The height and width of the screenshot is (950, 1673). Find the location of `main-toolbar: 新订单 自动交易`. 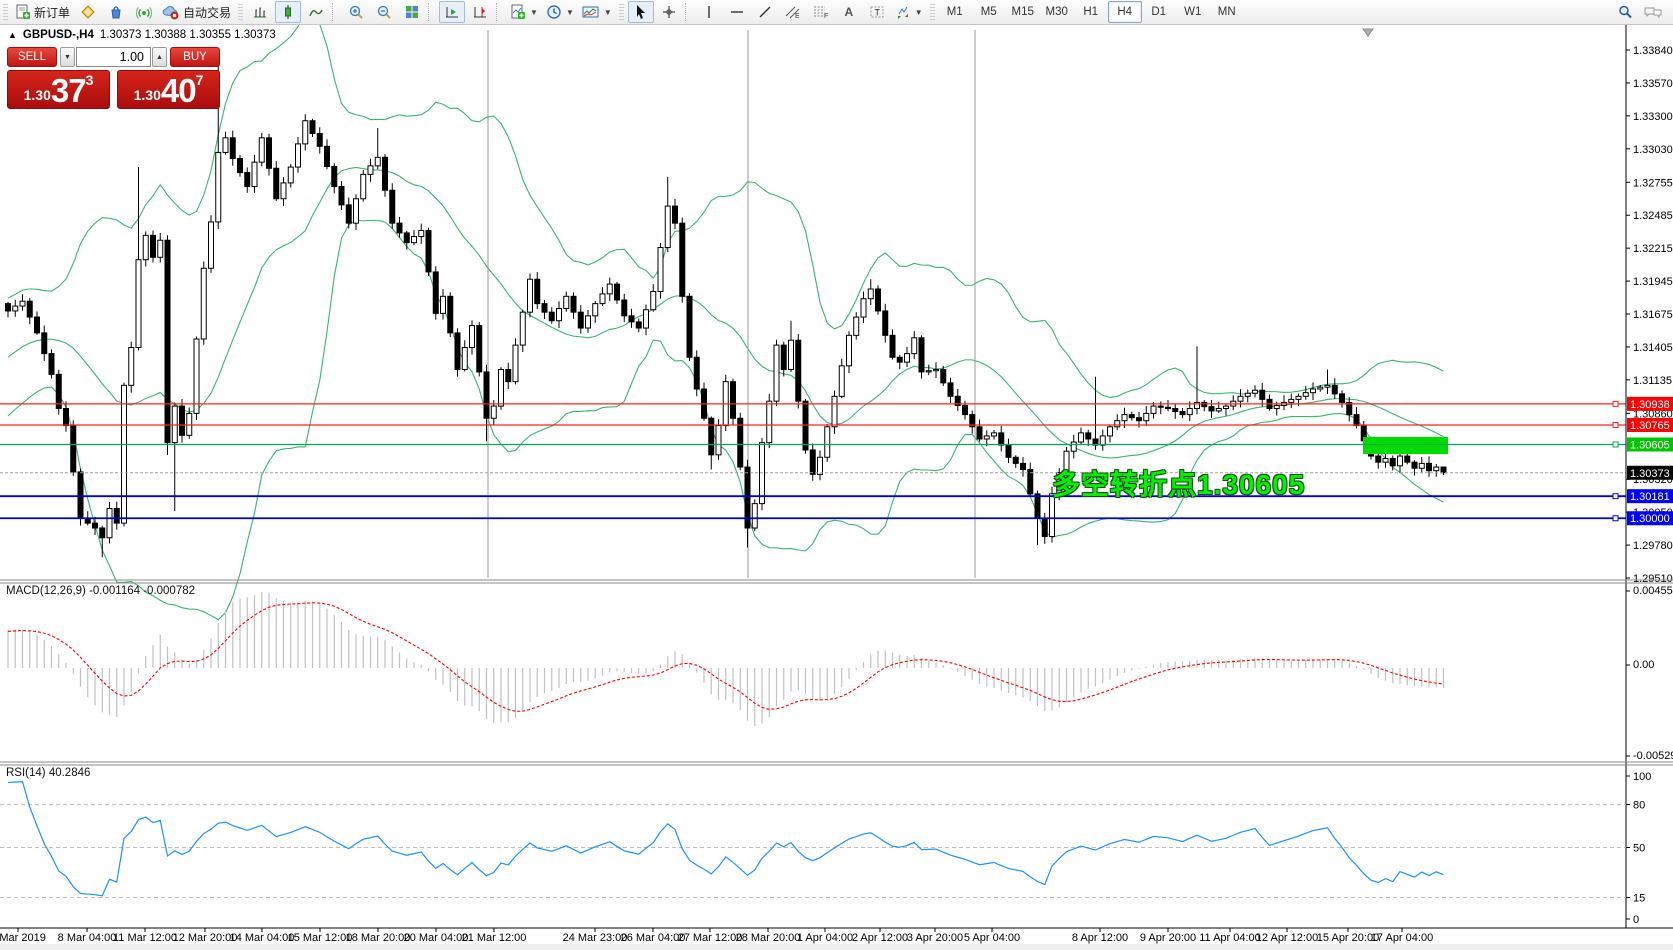

main-toolbar: 新订单 自动交易 is located at coordinates (836, 12).